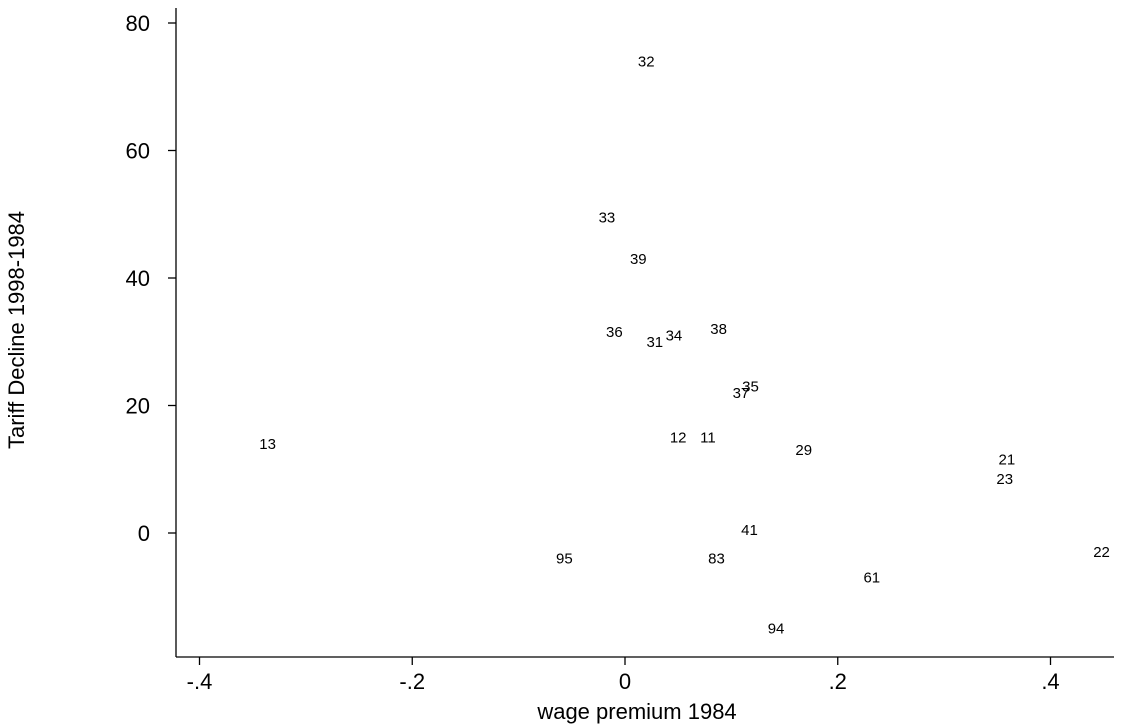  Describe the element at coordinates (614, 332) in the screenshot. I see `data-point-label: 36` at that location.